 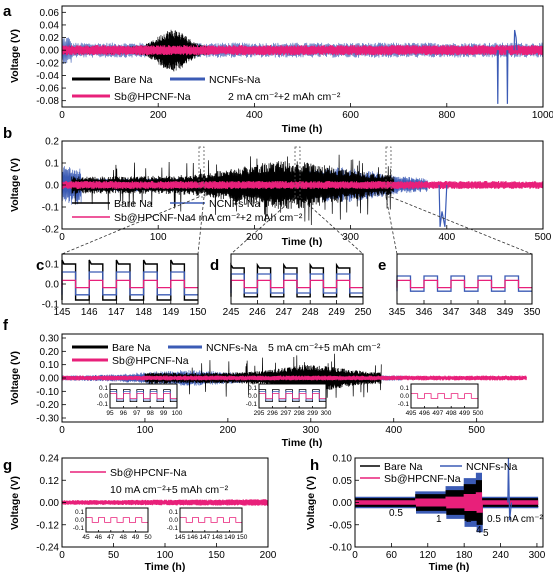 What do you see at coordinates (391, 225) in the screenshot?
I see `leader-e-left` at bounding box center [391, 225].